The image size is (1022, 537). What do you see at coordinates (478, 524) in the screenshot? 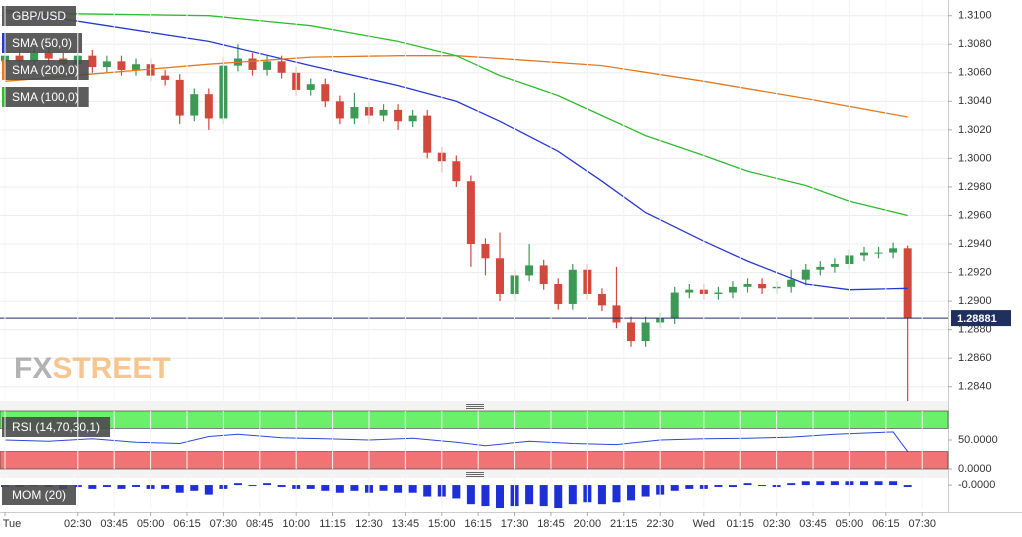
I see `x-tick-label: 16:15` at bounding box center [478, 524].